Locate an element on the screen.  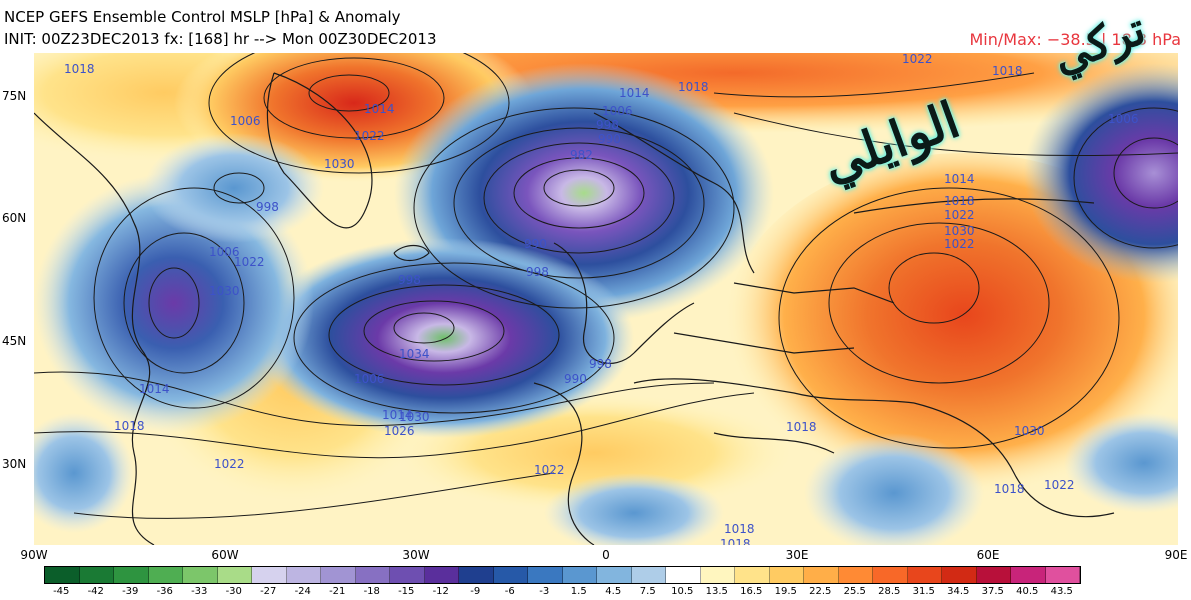
colorbar-tick-label: 22.5 is located at coordinates (820, 591).